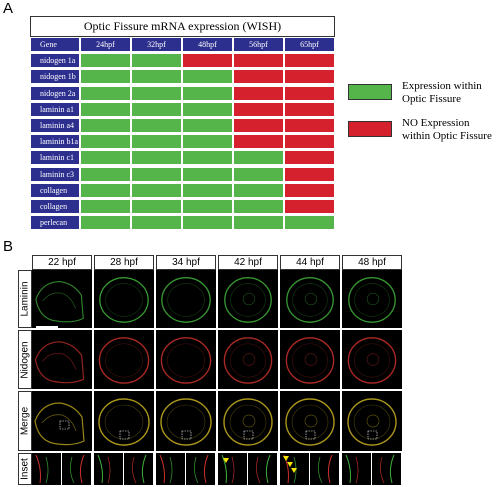 The height and width of the screenshot is (487, 500). I want to click on legend-label: NO Expression, so click(436, 123).